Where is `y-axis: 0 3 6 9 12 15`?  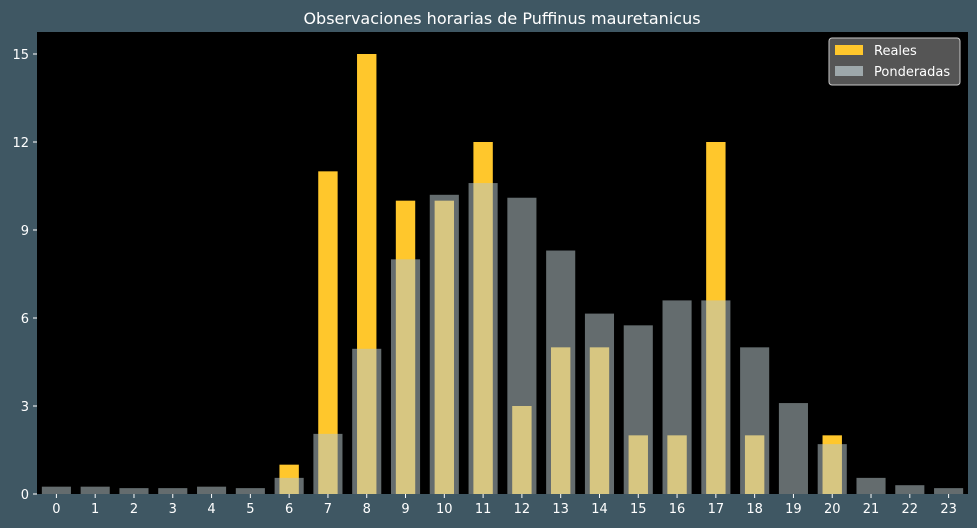
y-axis: 0 3 6 9 12 15 is located at coordinates (24, 275).